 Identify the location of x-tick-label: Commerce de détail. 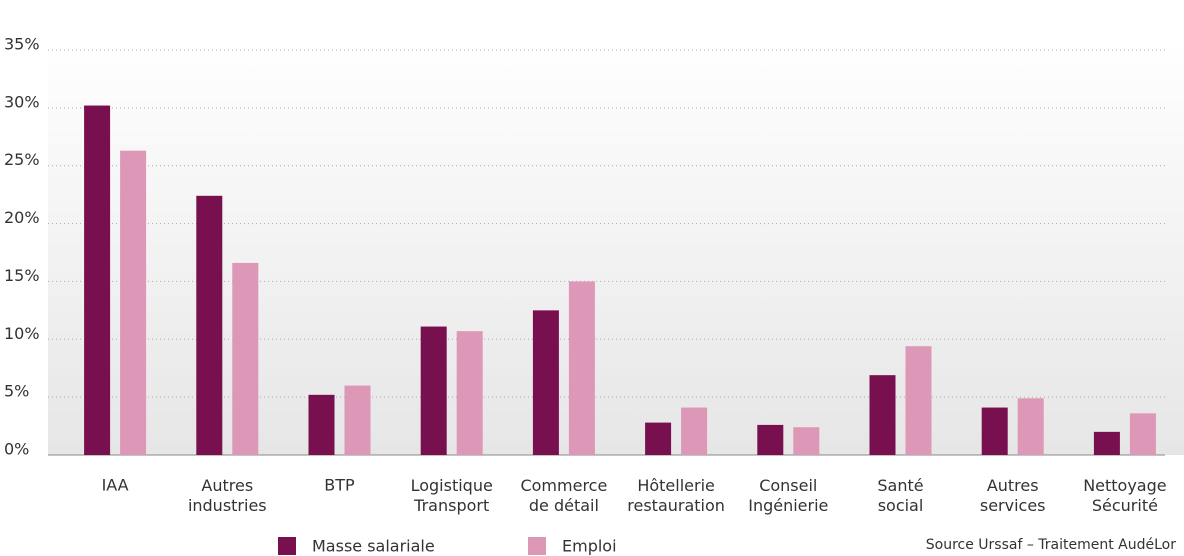
(563, 495).